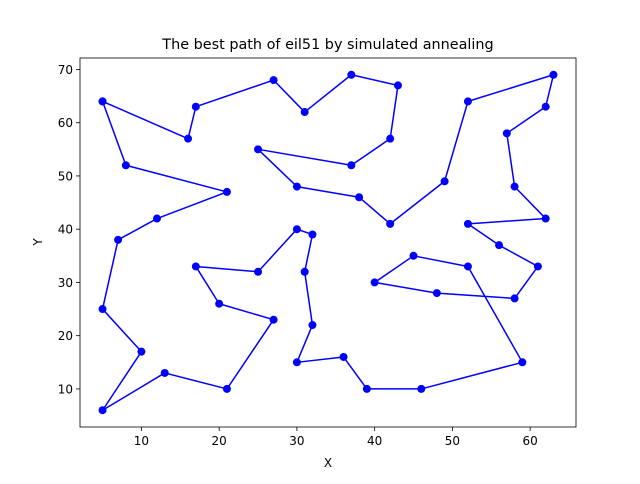 This screenshot has width=640, height=484. What do you see at coordinates (452, 441) in the screenshot?
I see `x-tick-label: 50` at bounding box center [452, 441].